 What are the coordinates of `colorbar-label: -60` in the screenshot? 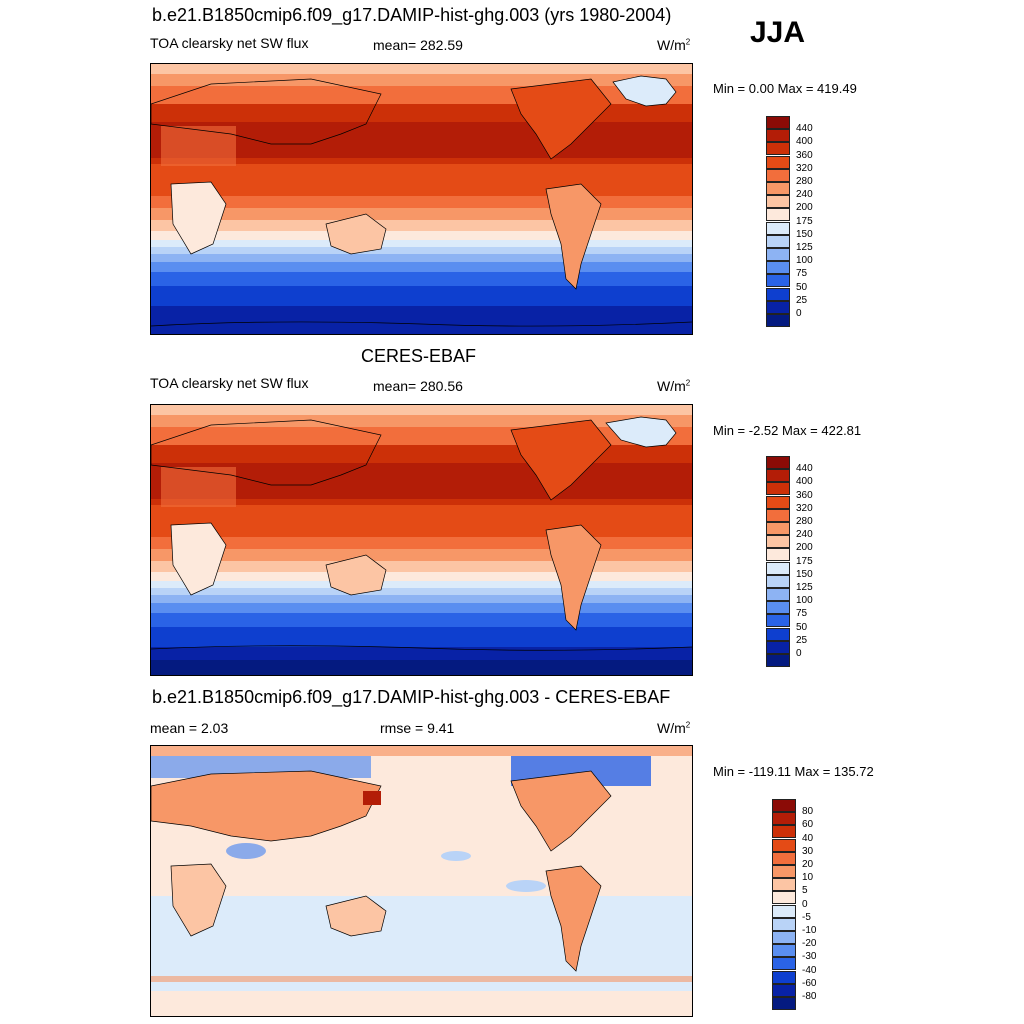 It's located at (809, 983).